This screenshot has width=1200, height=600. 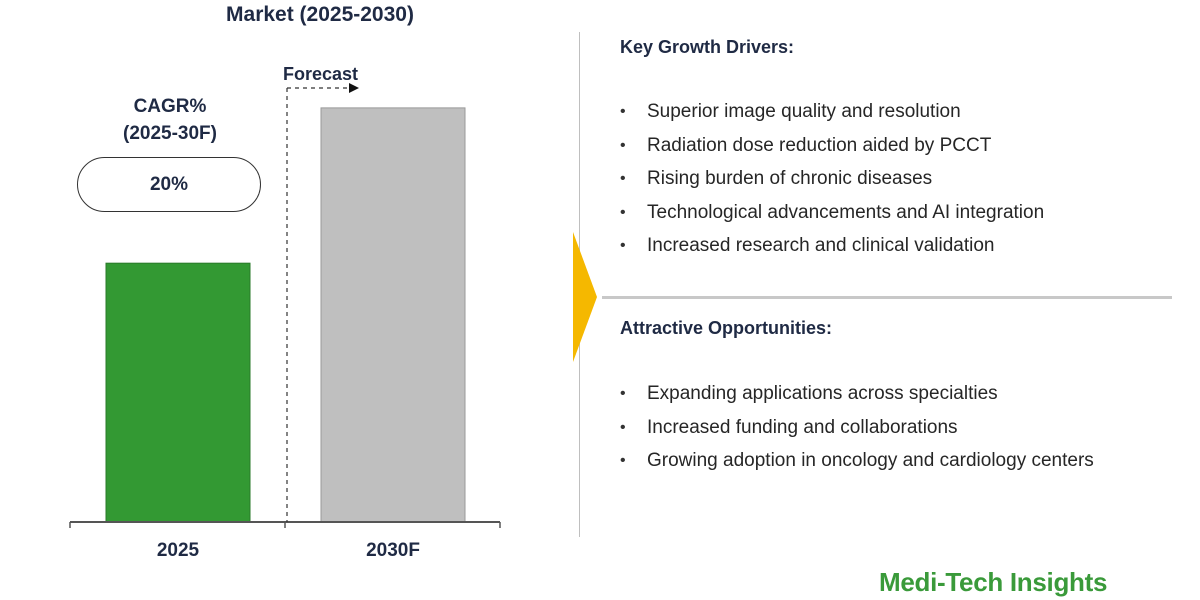 What do you see at coordinates (832, 146) in the screenshot?
I see `list-item: Radiation dose reduction aided by PCCT` at bounding box center [832, 146].